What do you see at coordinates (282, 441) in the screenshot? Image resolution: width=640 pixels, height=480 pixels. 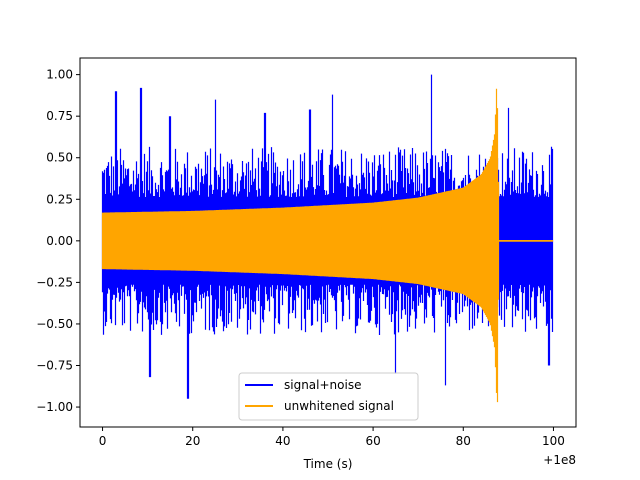 I see `x-tick-label: 40` at bounding box center [282, 441].